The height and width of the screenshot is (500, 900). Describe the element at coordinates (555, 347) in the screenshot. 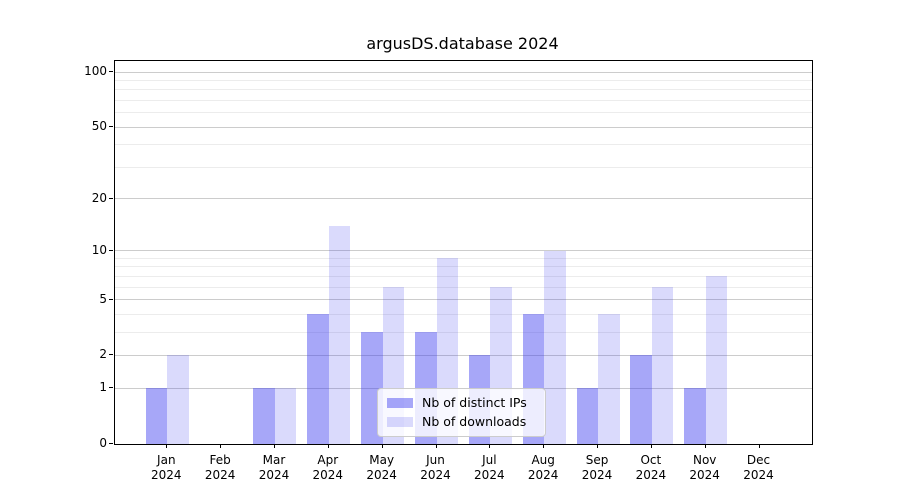

I see `bar-downloads-aug` at that location.